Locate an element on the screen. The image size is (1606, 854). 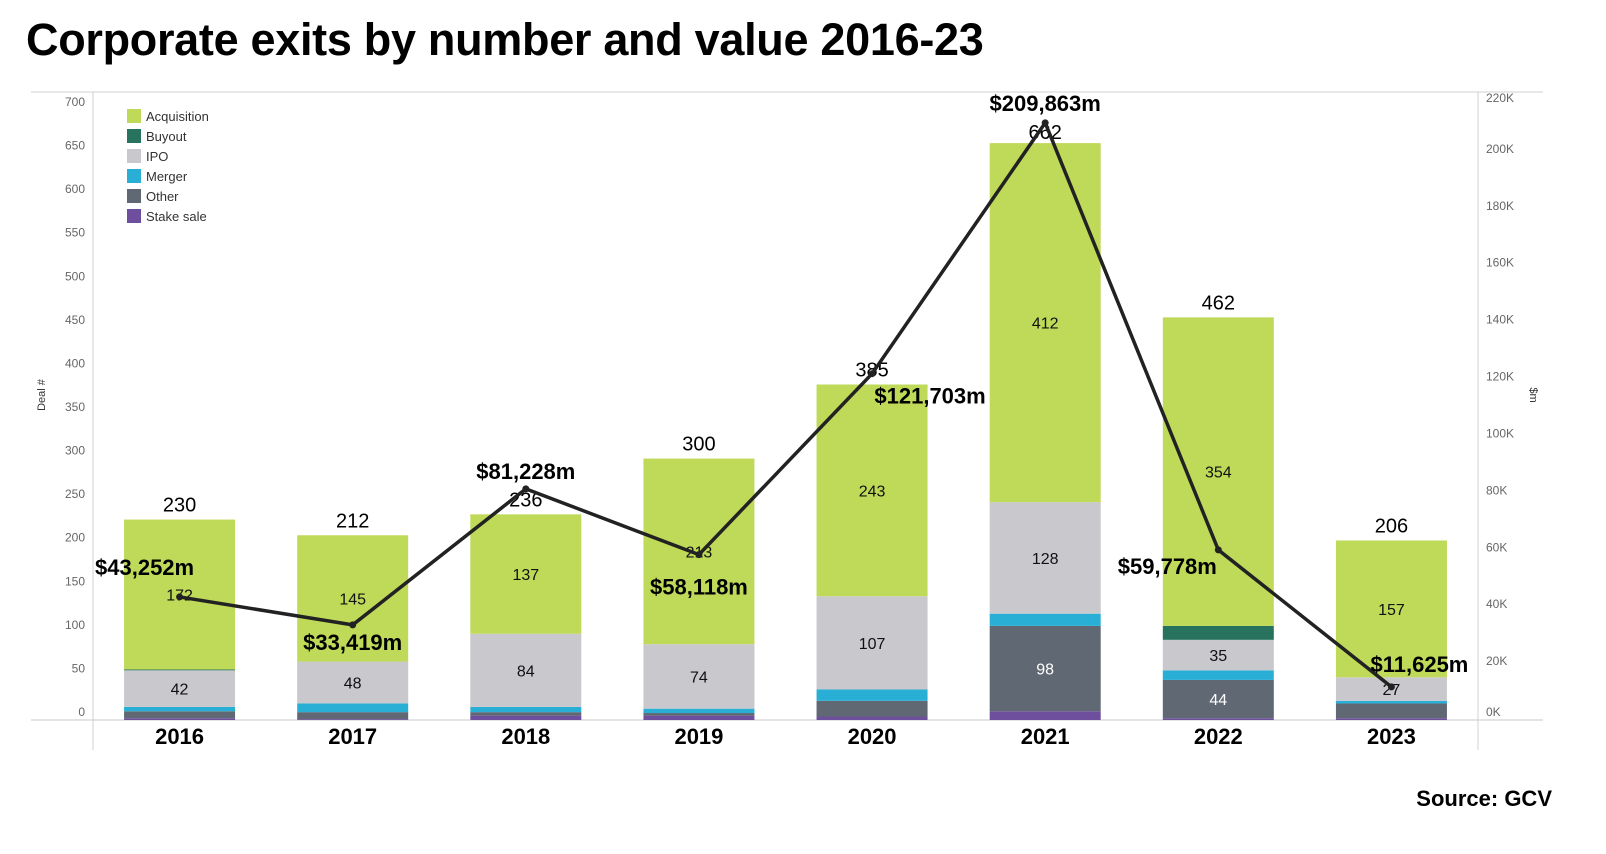
y-tick-left: 550 is located at coordinates (75, 233).